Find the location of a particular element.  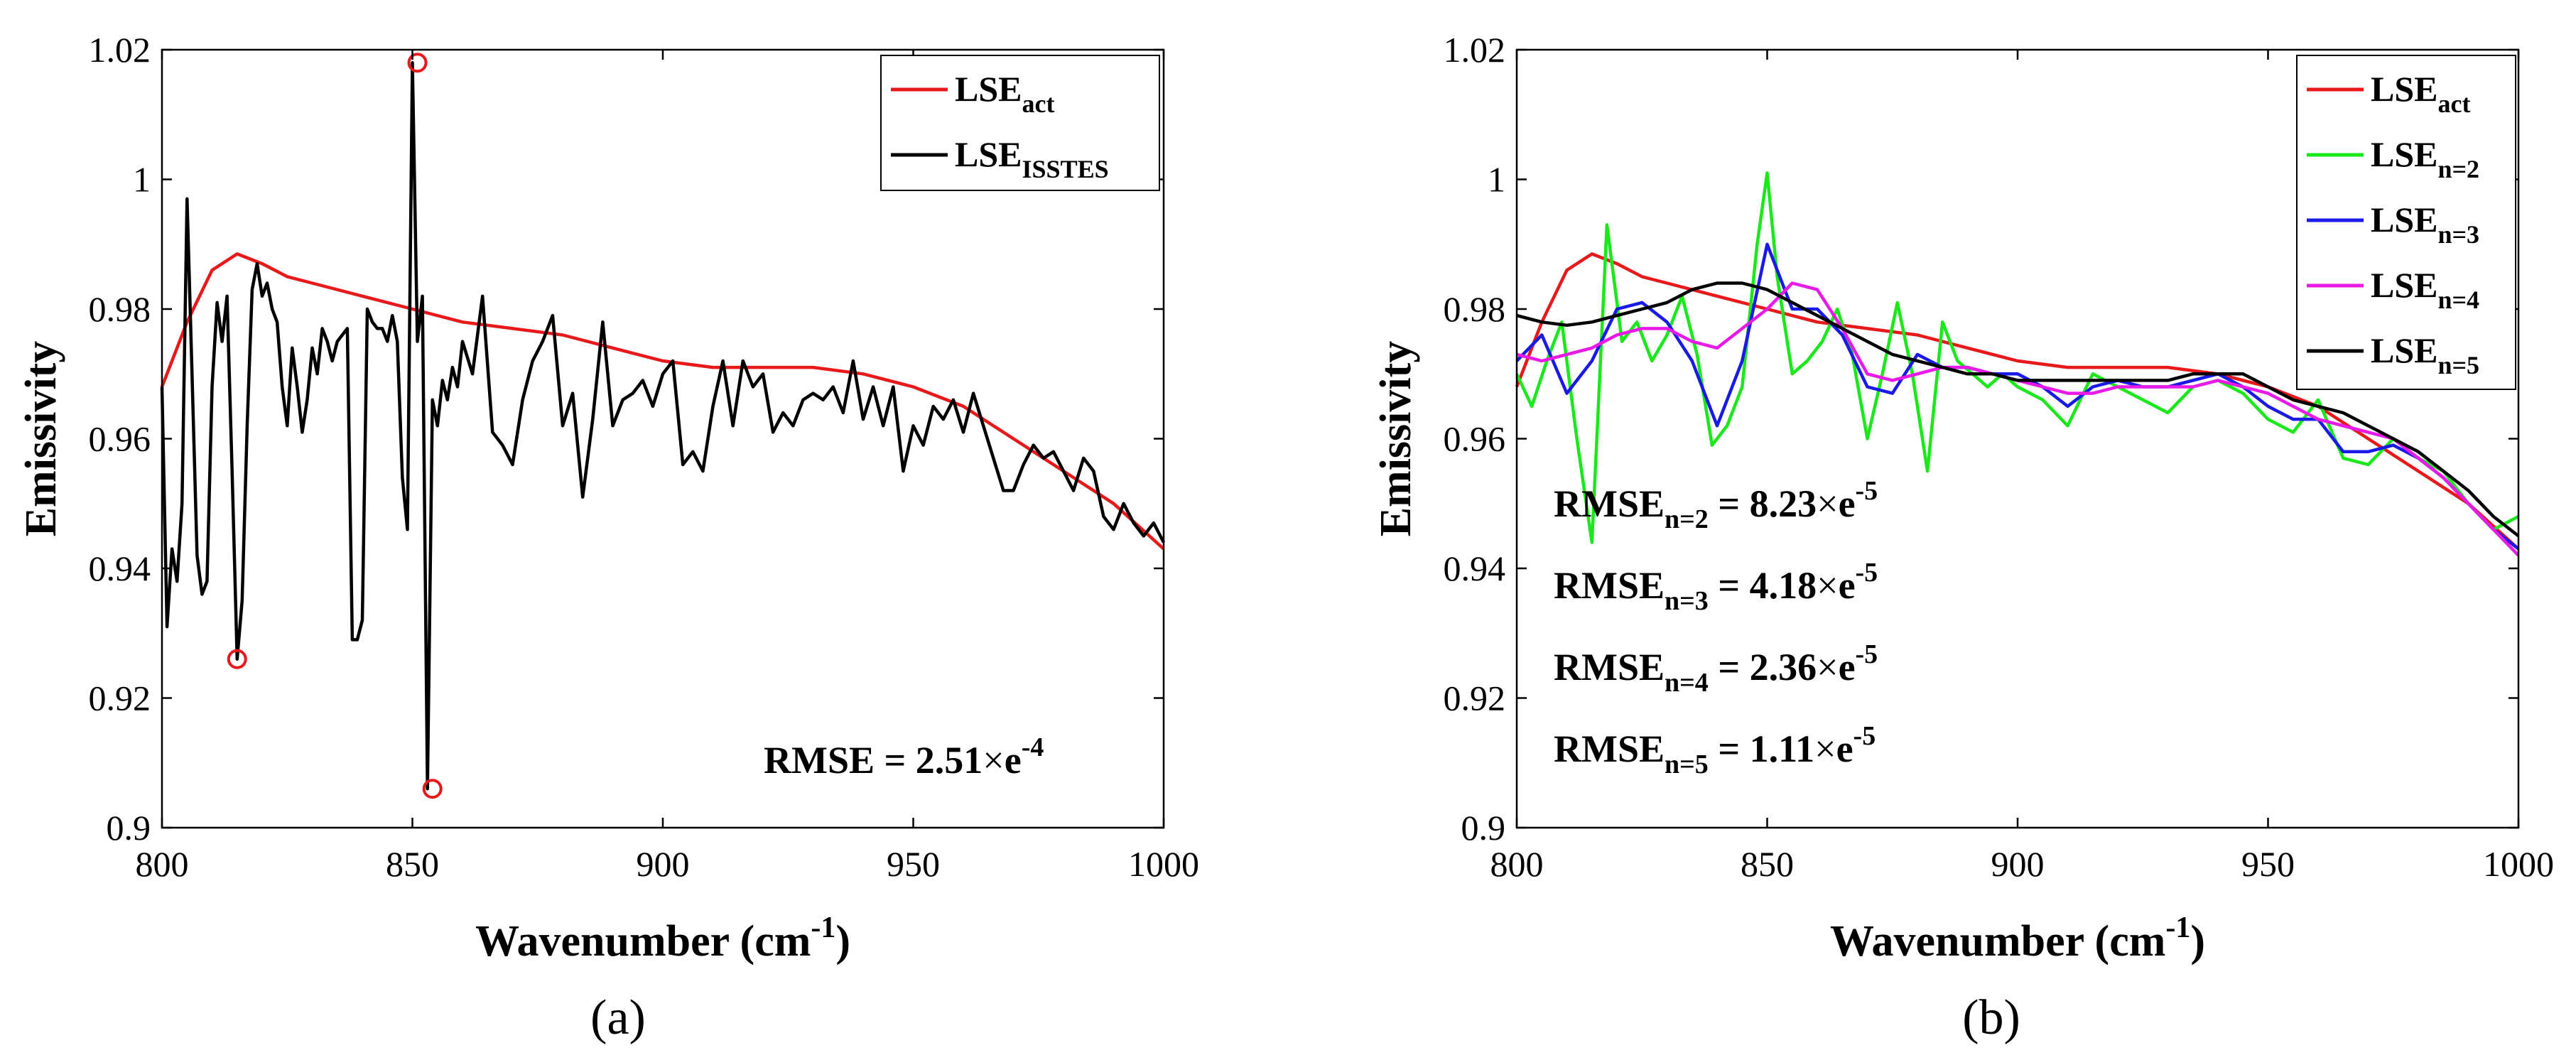

legend: LSEact LSEISSTES is located at coordinates (1020, 123).